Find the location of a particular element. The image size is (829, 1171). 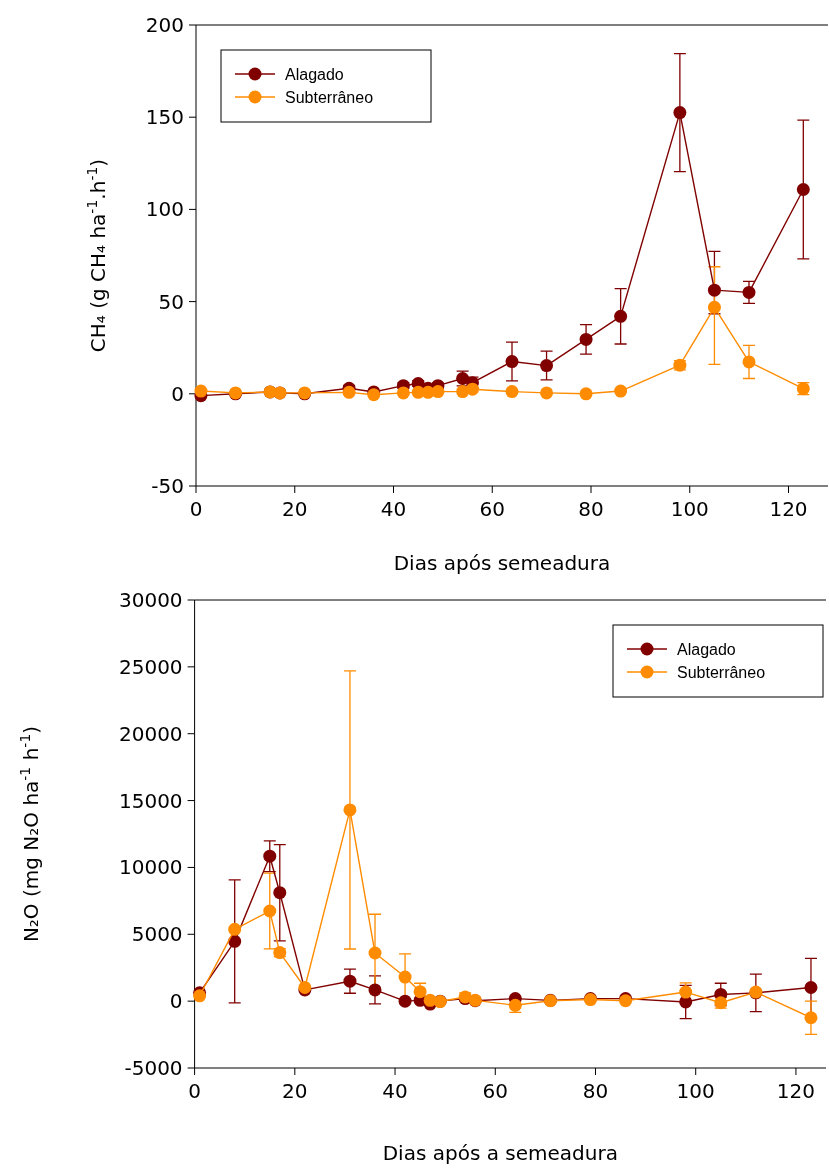

y-tick-label: 200 is located at coordinates (164, 25).